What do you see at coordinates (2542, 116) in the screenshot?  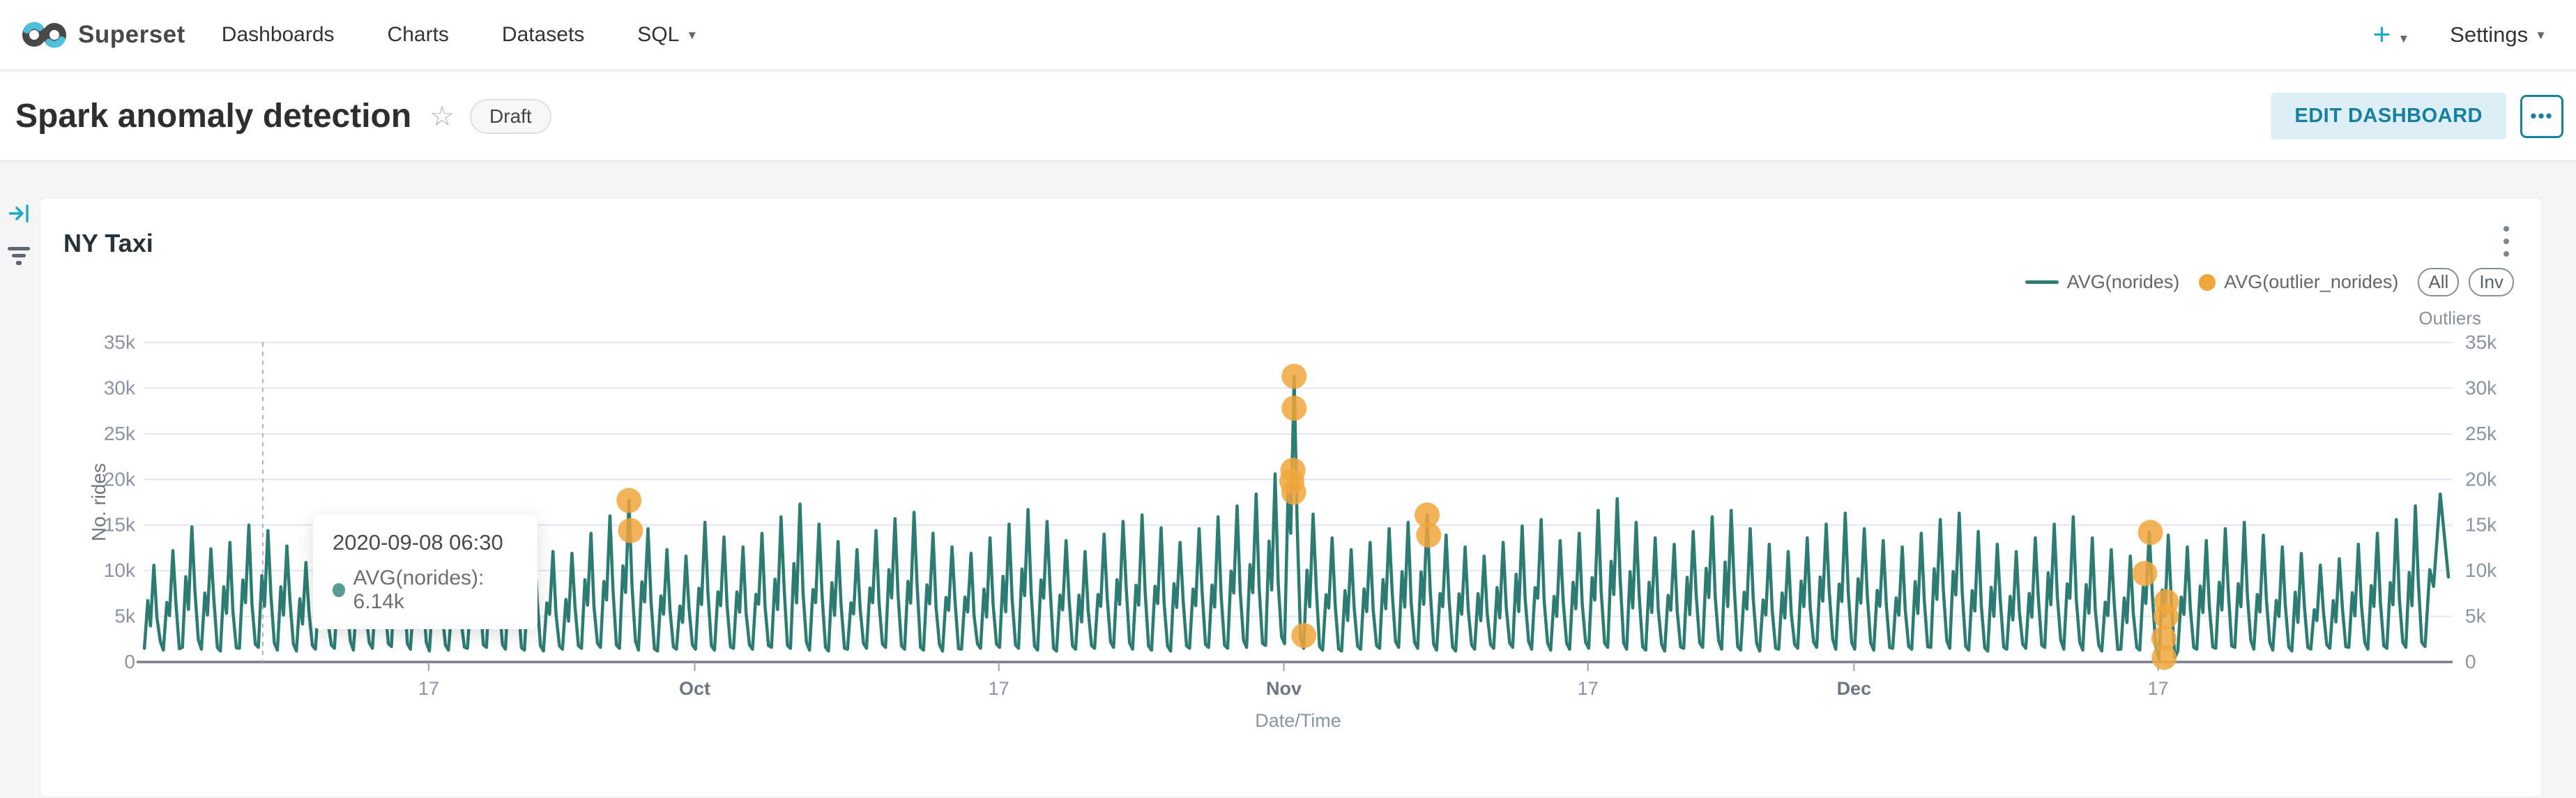 I see `more-options-button: •••` at bounding box center [2542, 116].